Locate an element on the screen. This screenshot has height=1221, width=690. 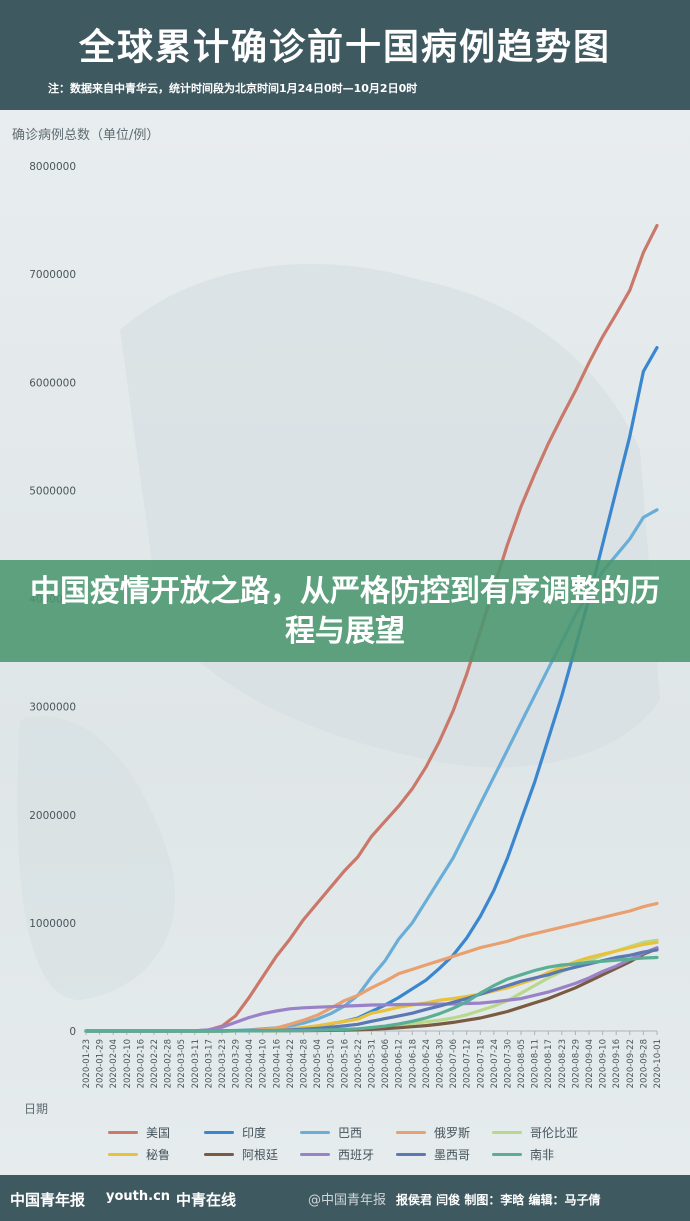
x-tick-label: 2020-07-18 is located at coordinates (481, 1063).